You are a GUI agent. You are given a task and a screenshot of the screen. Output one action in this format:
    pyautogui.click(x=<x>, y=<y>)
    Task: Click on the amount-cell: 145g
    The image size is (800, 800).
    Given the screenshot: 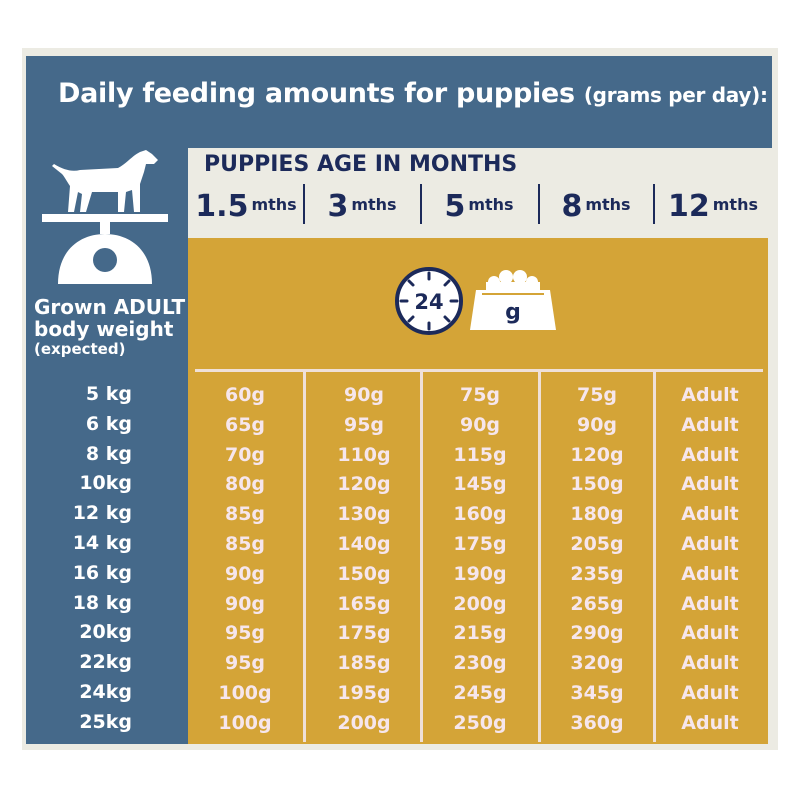 What is the action you would take?
    pyautogui.click(x=480, y=484)
    